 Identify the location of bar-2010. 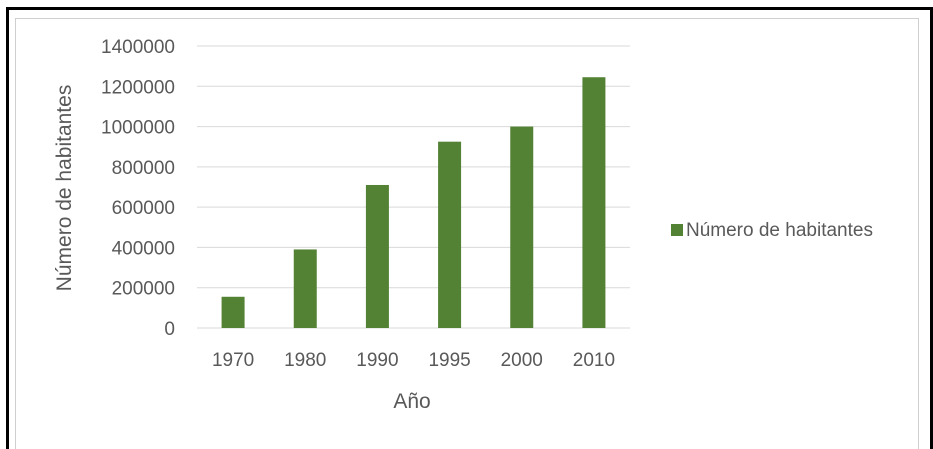
(594, 202).